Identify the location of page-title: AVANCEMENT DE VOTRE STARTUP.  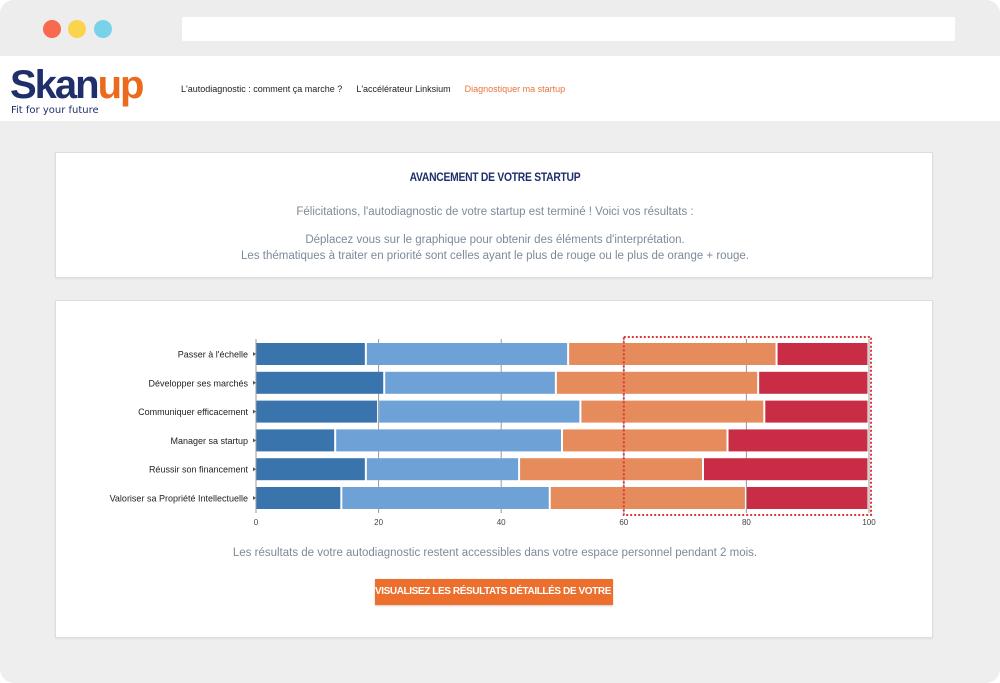
(495, 177).